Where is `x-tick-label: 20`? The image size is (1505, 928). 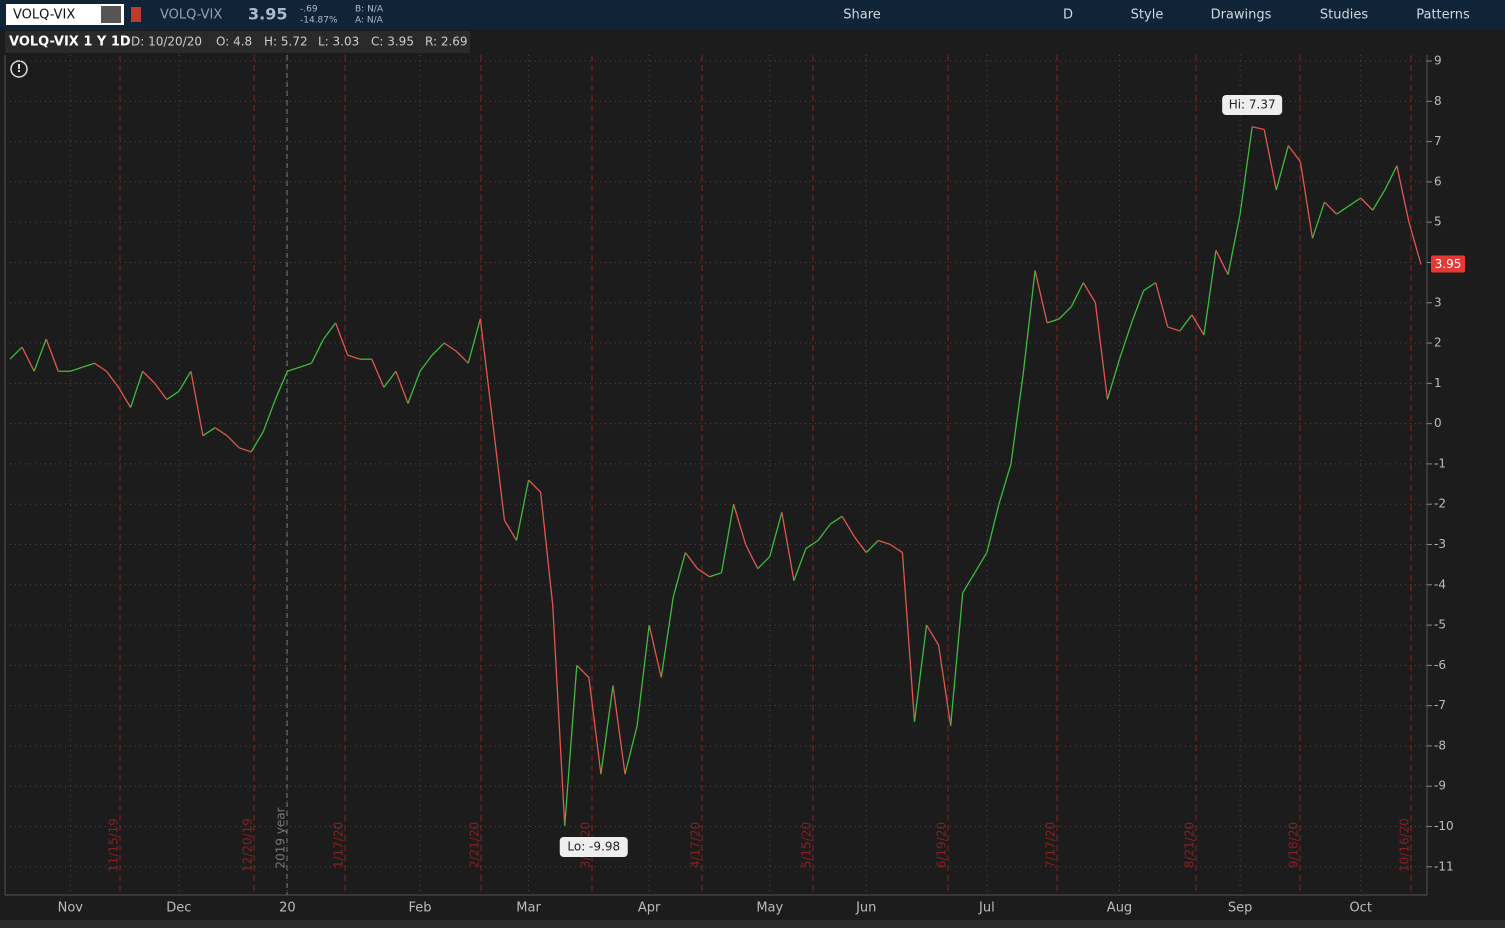 x-tick-label: 20 is located at coordinates (287, 908).